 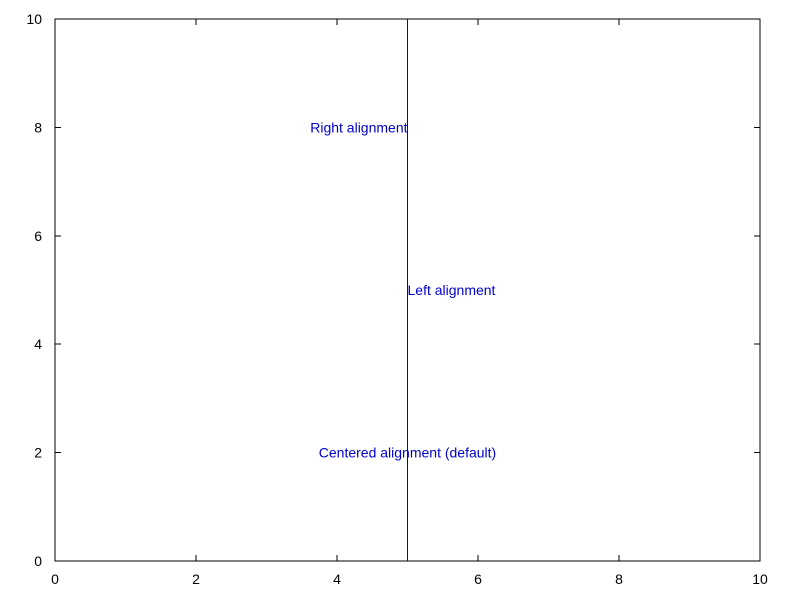 I want to click on y-tick-label: 8, so click(x=38, y=127).